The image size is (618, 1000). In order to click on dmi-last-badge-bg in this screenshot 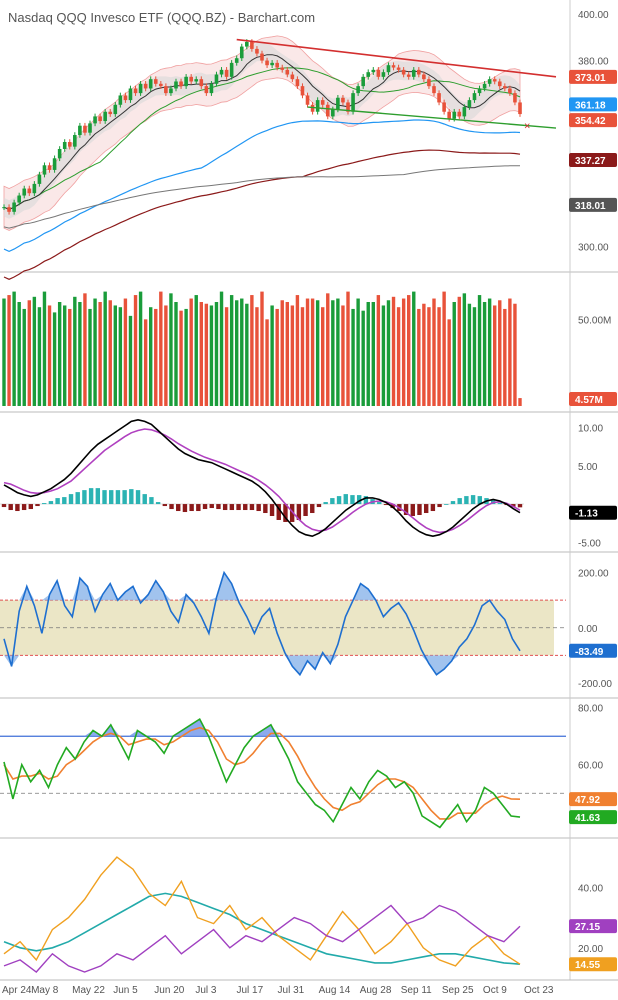, I will do `click(593, 926)`.